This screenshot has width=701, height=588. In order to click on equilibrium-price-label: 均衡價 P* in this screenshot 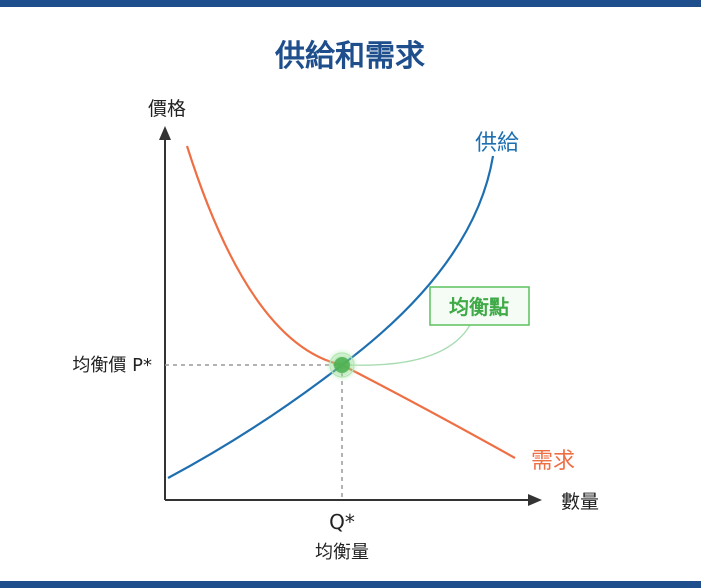, I will do `click(112, 365)`.